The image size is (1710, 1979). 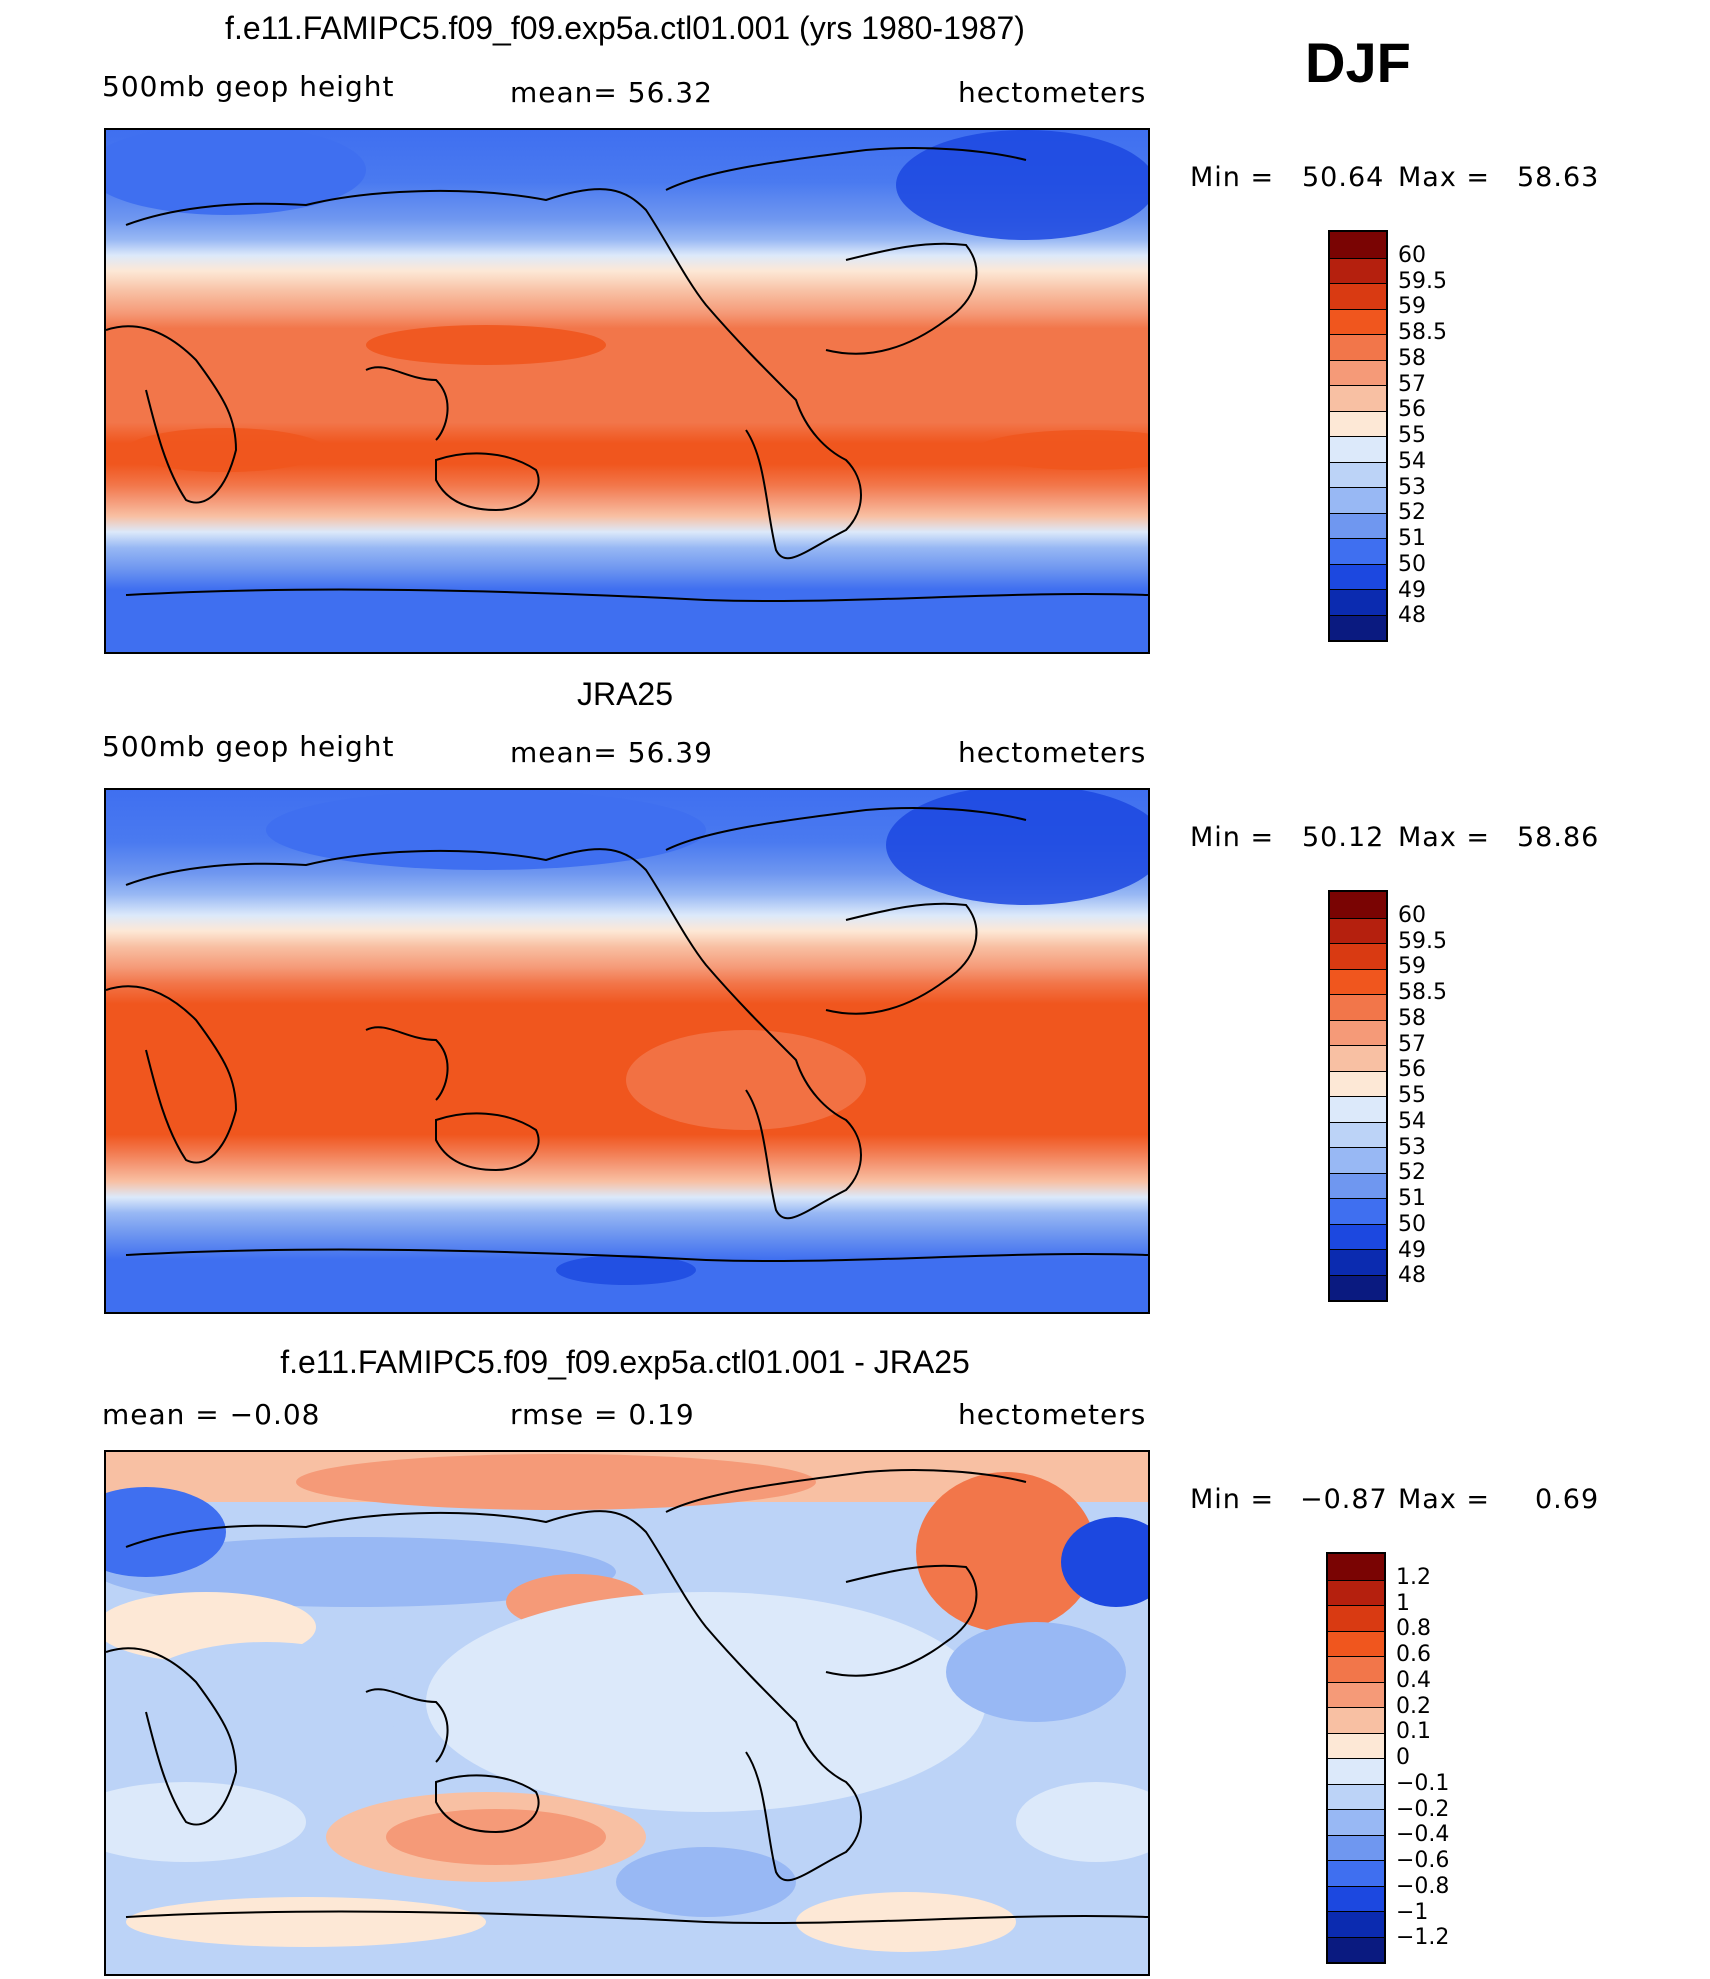 I want to click on panel1-units-label: hectometers, so click(x=1052, y=92).